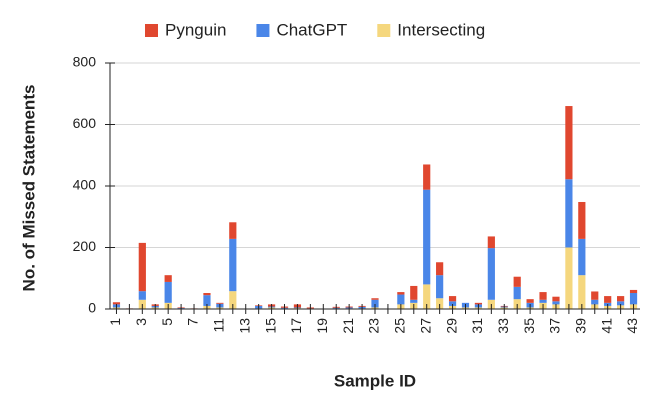  I want to click on x-tick-label: 41, so click(606, 326).